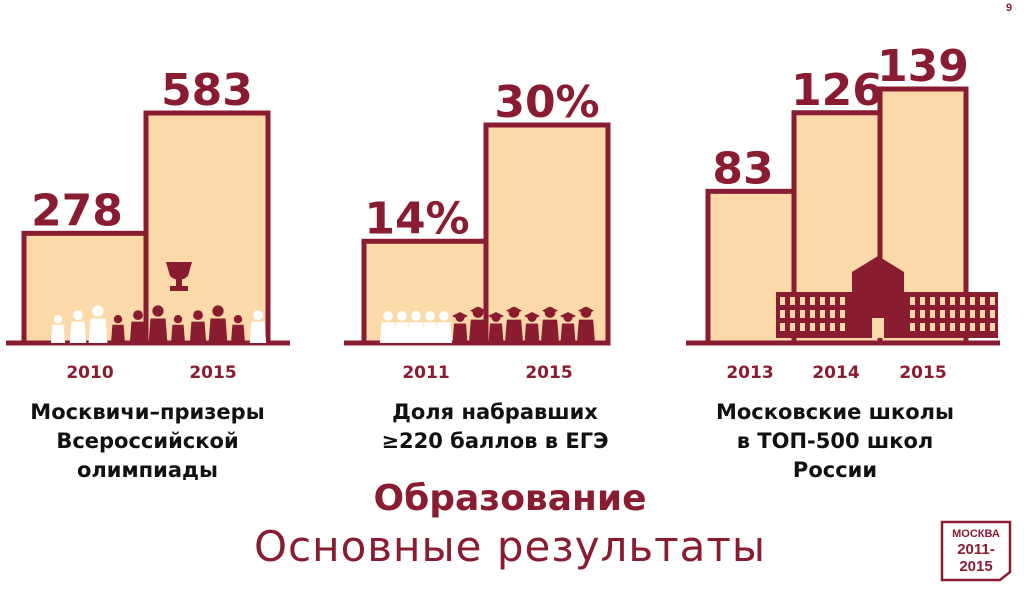  Describe the element at coordinates (878, 264) in the screenshot. I see `building-roof` at that location.